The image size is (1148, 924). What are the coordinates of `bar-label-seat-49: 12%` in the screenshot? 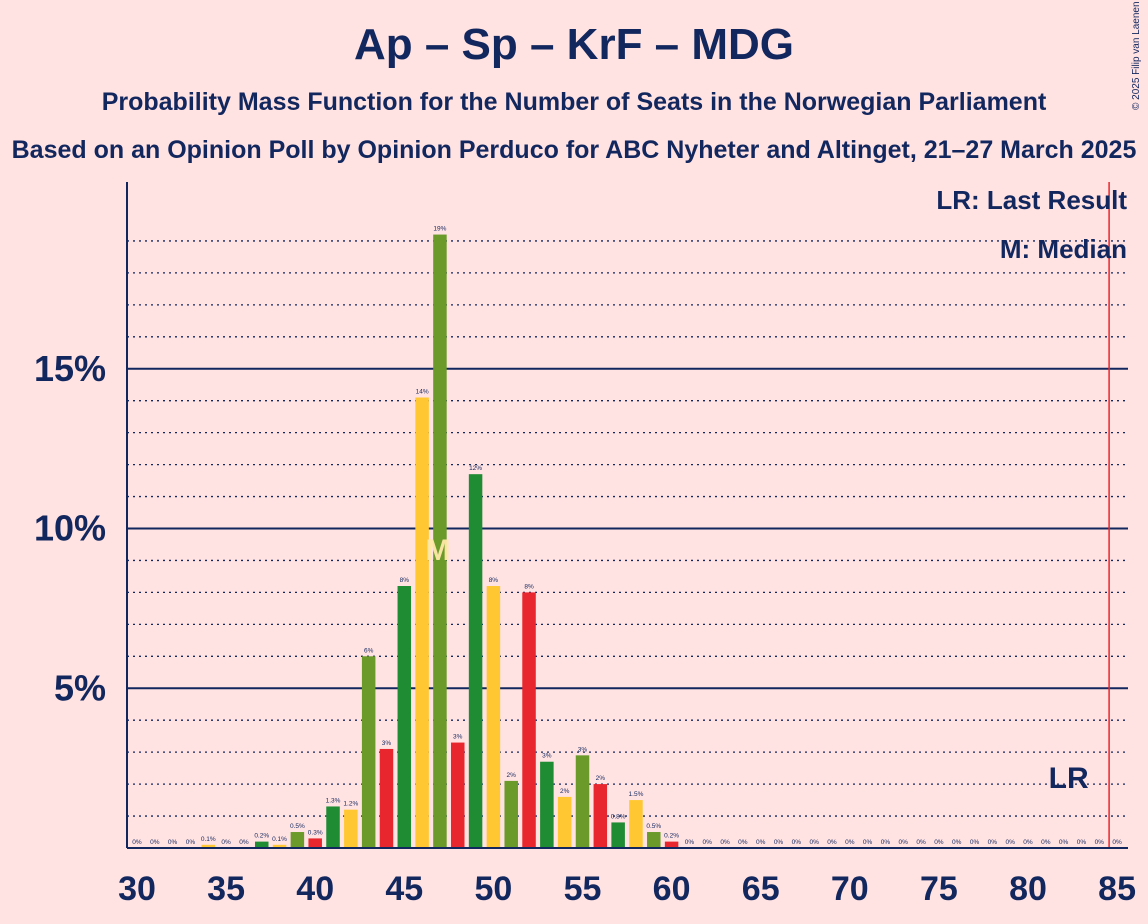 It's located at (475, 468).